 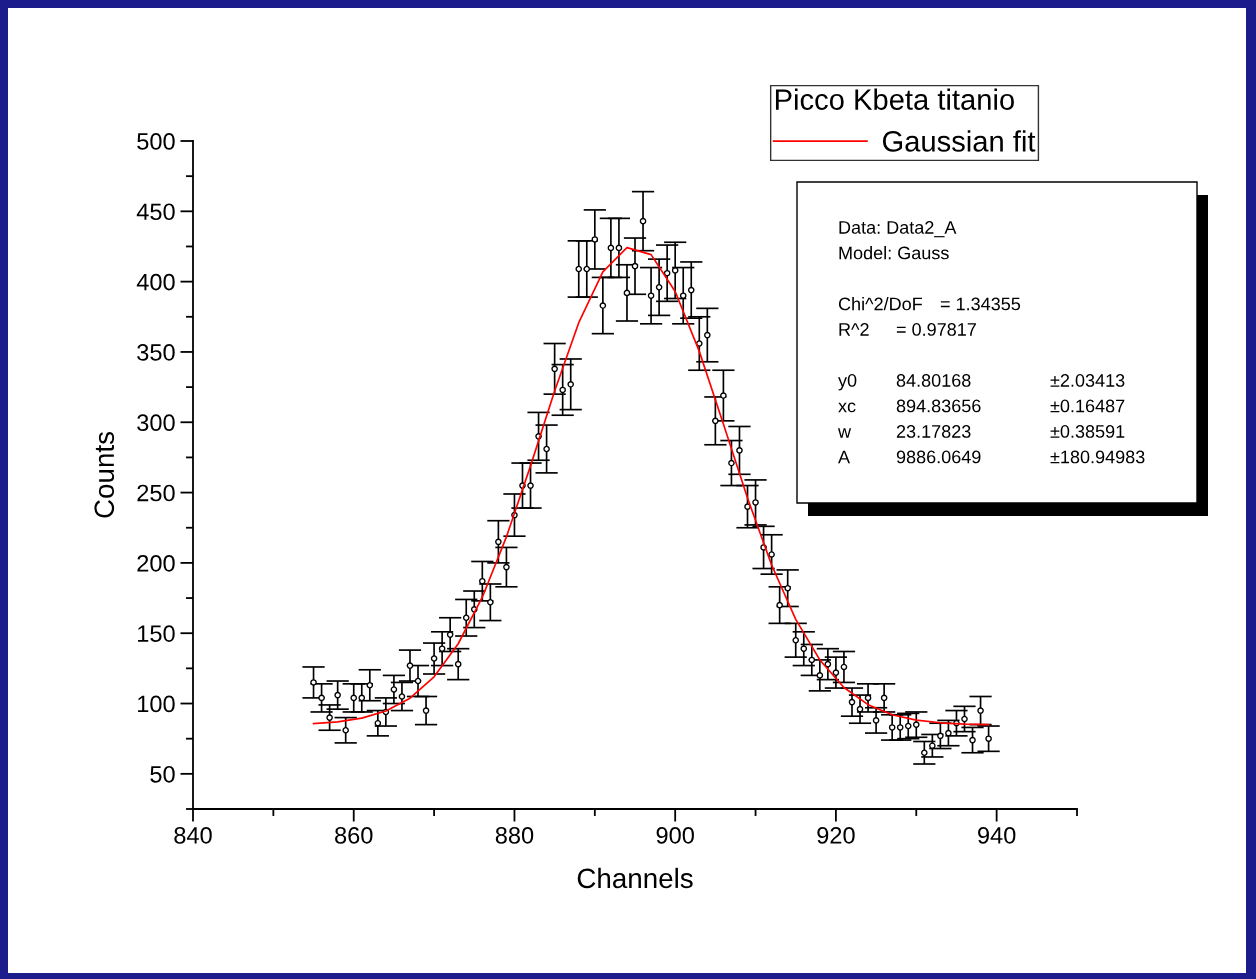 I want to click on y-tick-label: 150, so click(x=156, y=633).